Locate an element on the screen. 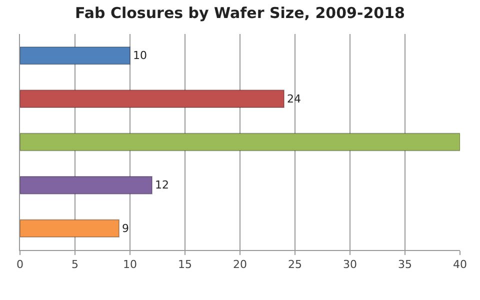 This screenshot has height=300, width=480. x-tick-label: 40 is located at coordinates (460, 265).